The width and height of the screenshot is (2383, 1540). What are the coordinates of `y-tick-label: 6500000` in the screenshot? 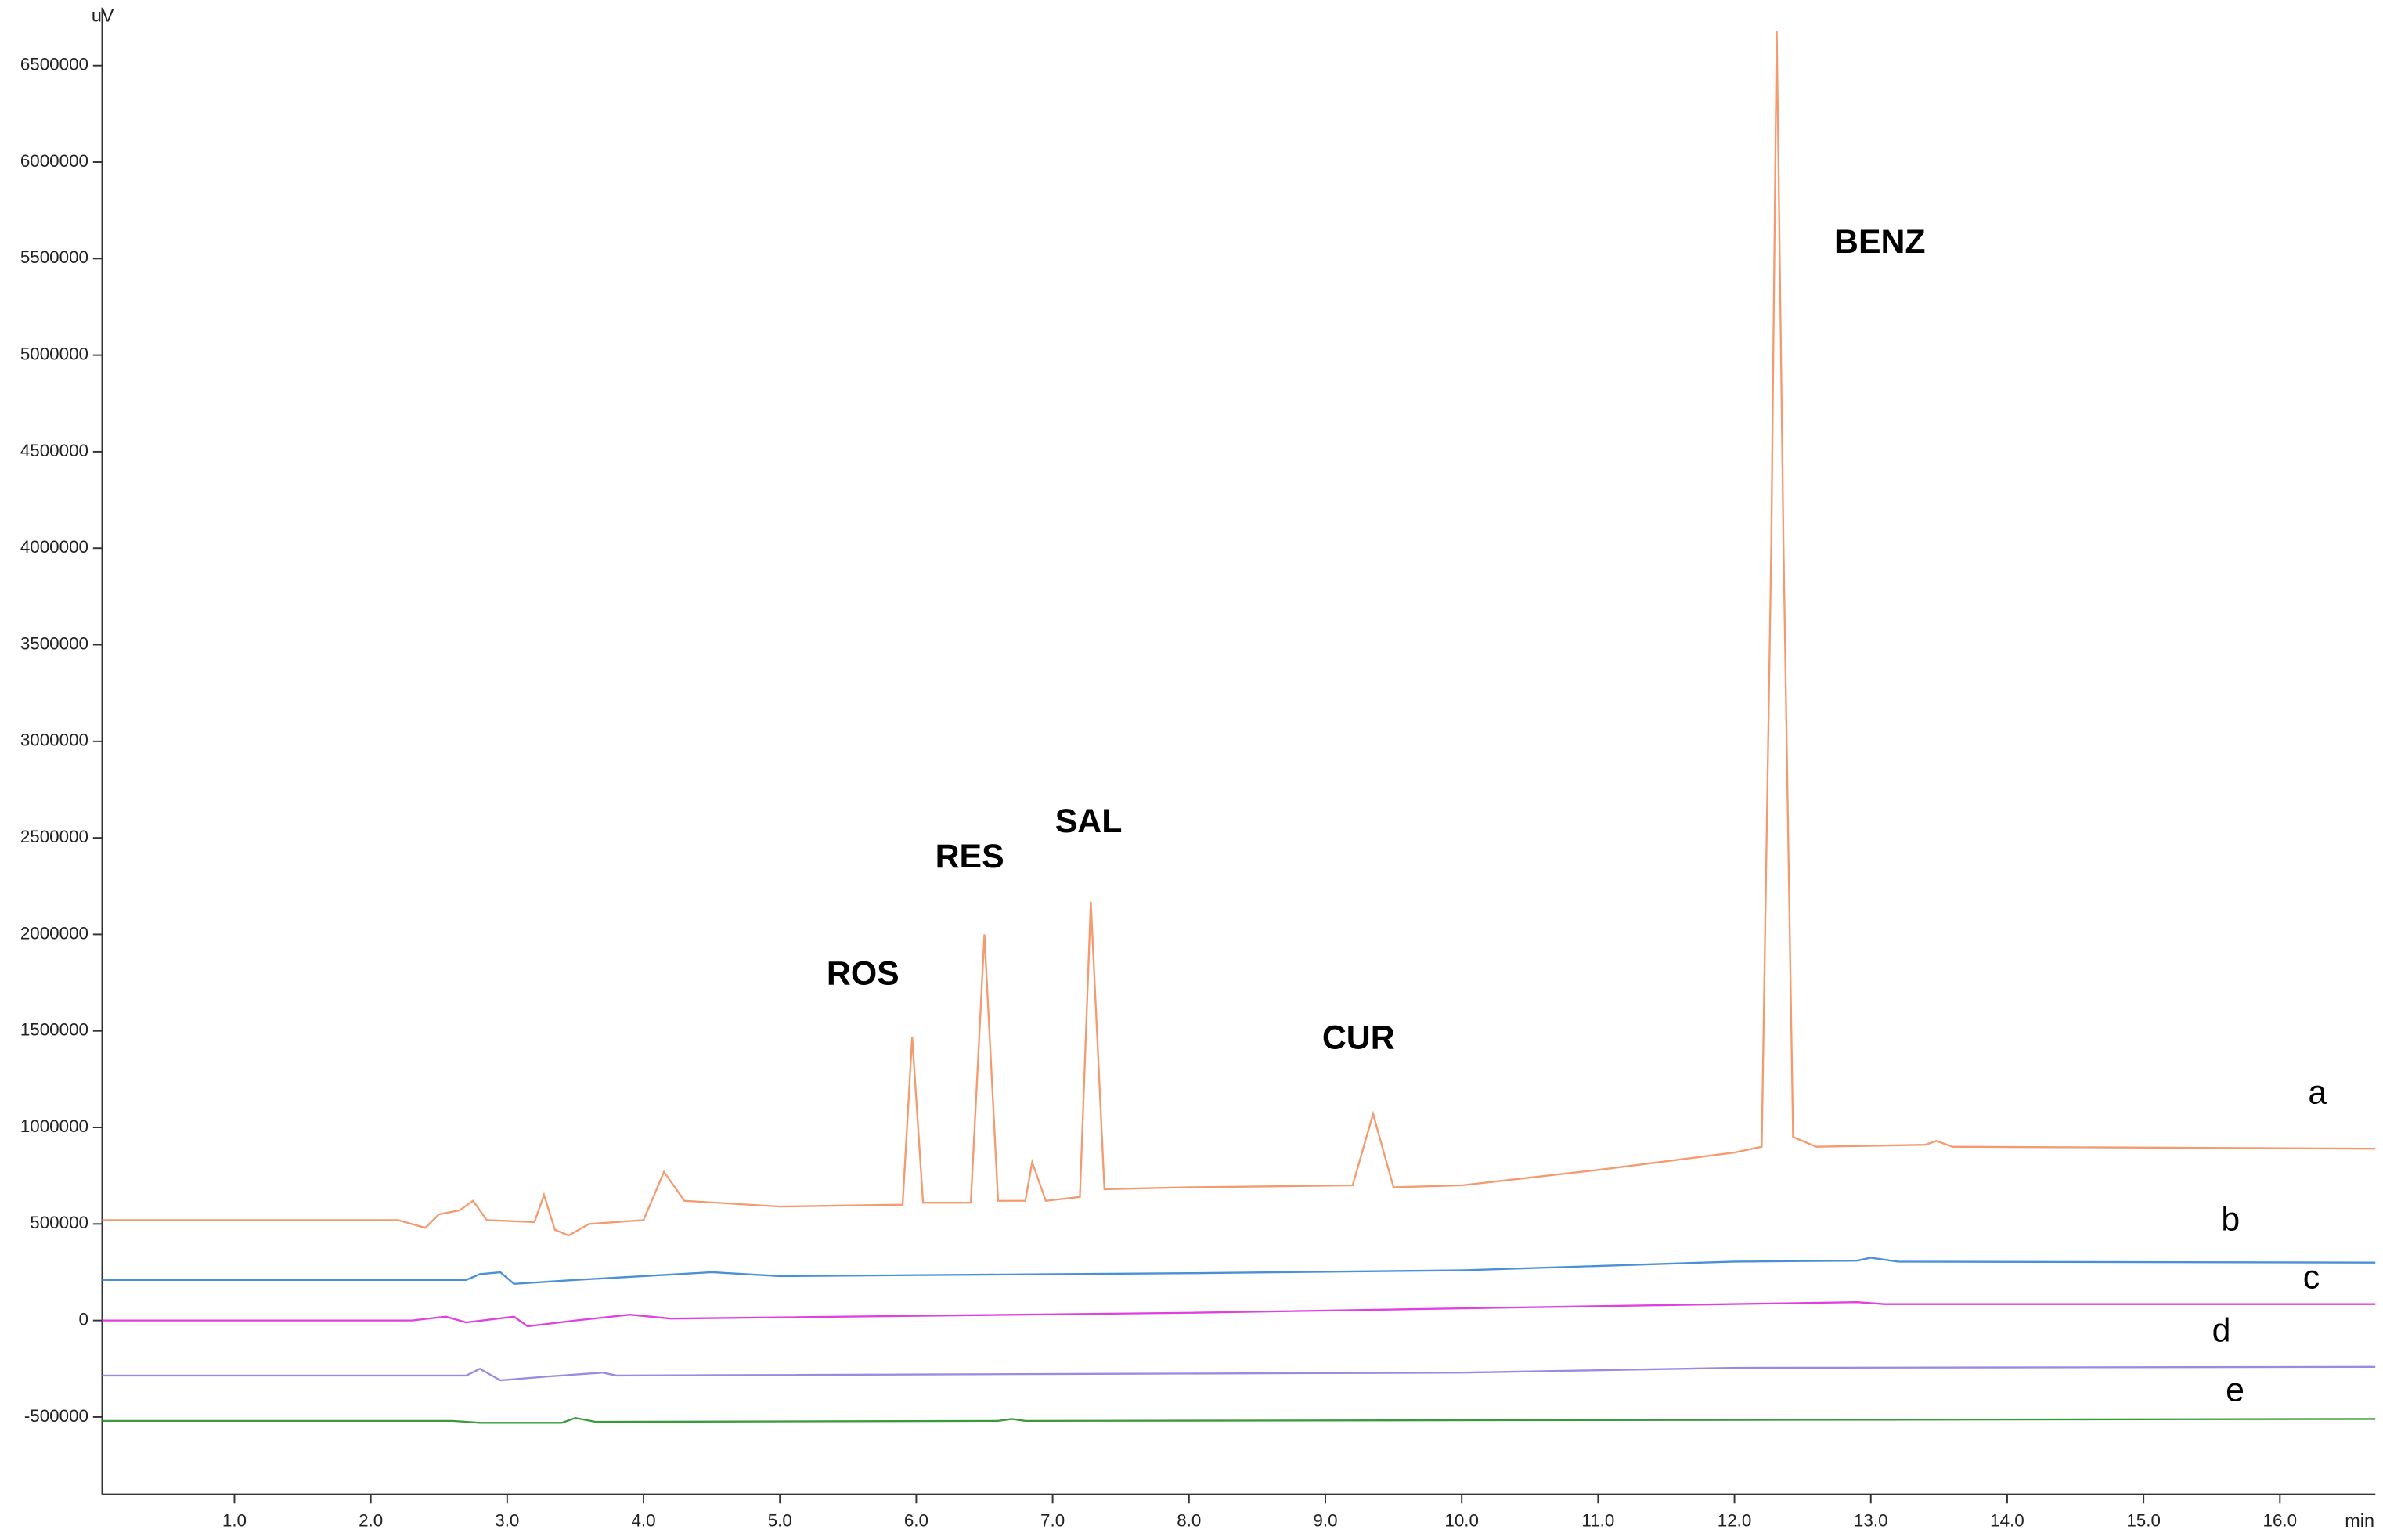 It's located at (54, 65).